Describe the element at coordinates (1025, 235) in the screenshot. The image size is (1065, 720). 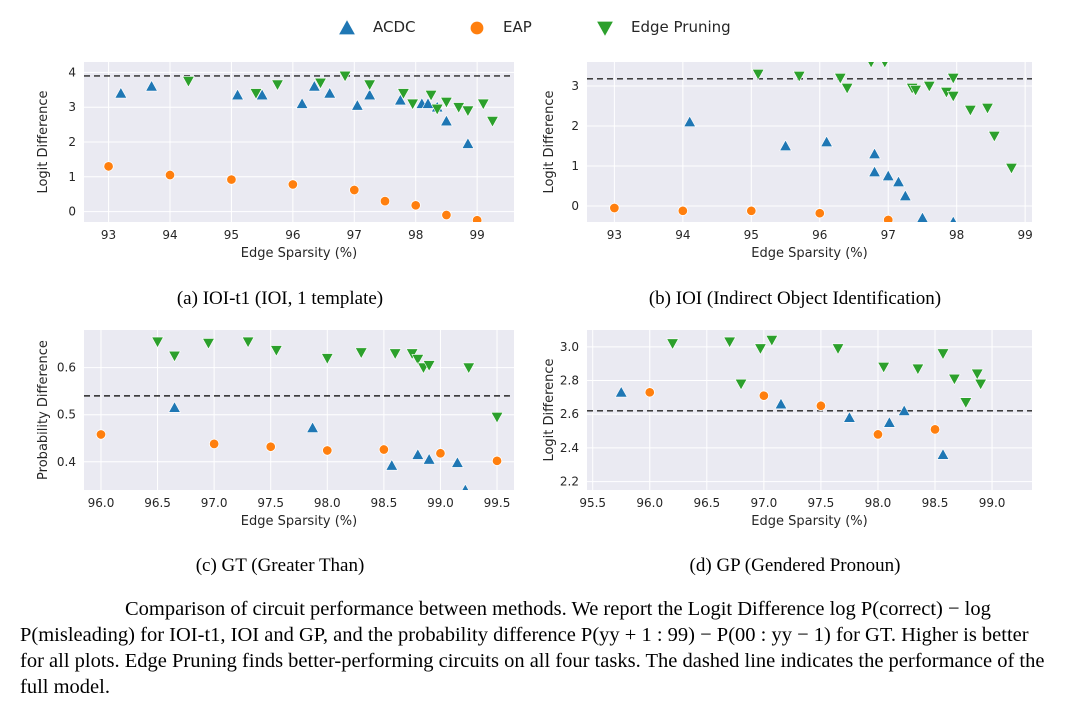
I see `x-tick-label: 99` at that location.